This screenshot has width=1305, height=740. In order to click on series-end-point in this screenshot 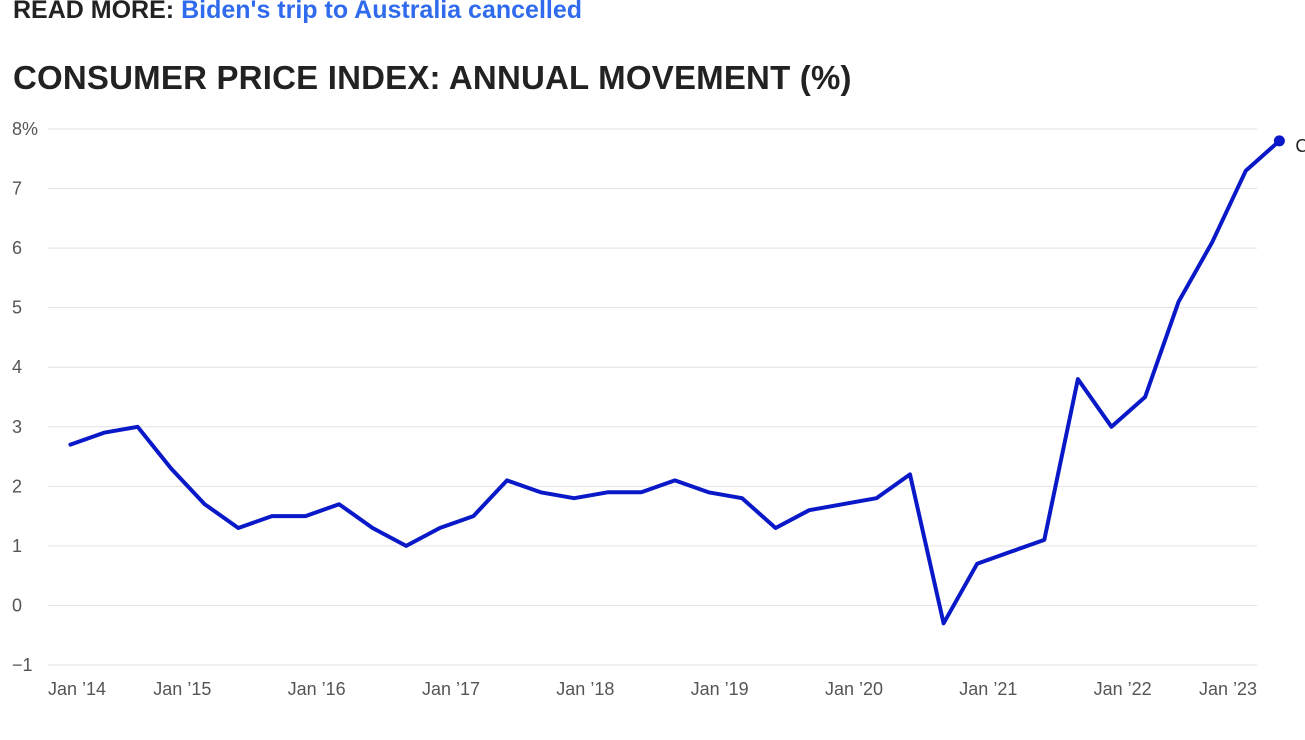, I will do `click(1279, 141)`.